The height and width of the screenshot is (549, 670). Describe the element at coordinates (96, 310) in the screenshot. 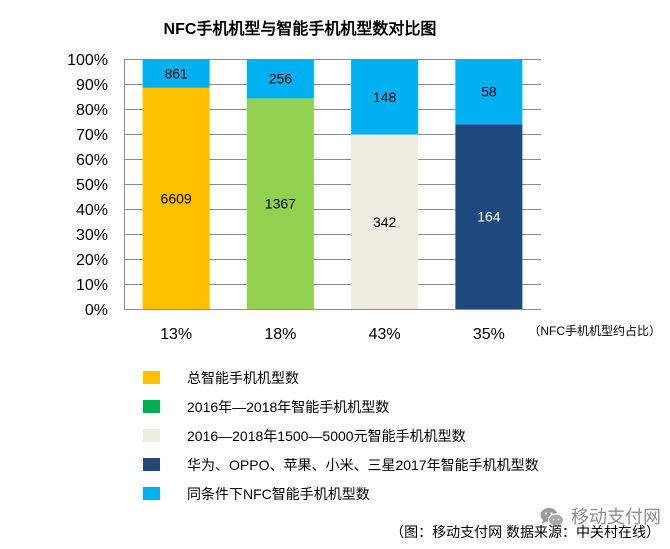

I see `y-tick-label: 0%` at that location.